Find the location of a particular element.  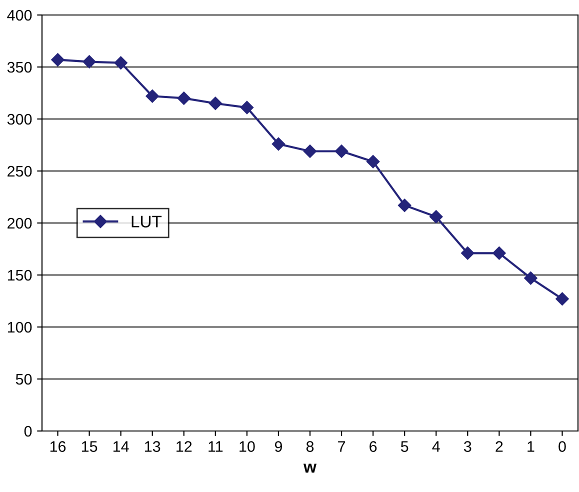

y-tick-label: 300 is located at coordinates (19, 119).